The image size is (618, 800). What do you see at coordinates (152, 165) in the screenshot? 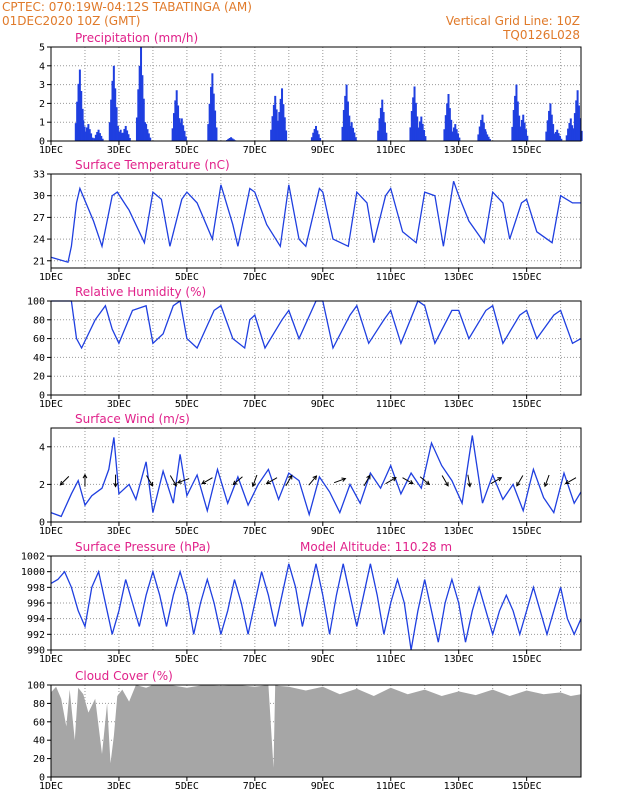
I see `panel-title: Surface Temperature (nC)` at bounding box center [152, 165].